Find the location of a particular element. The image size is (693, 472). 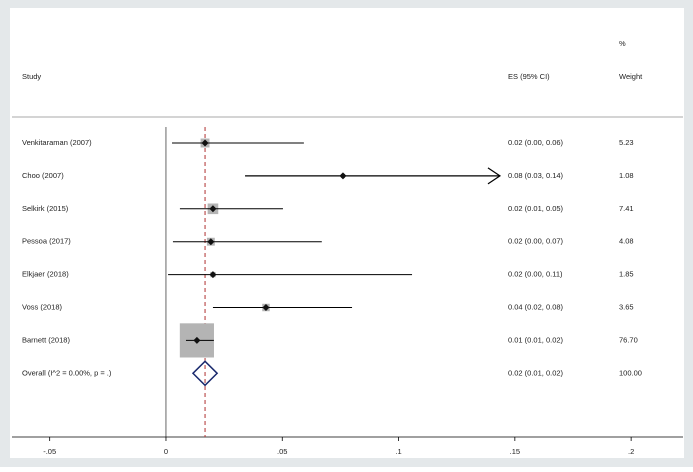

x-tick-label: .15 is located at coordinates (515, 451).